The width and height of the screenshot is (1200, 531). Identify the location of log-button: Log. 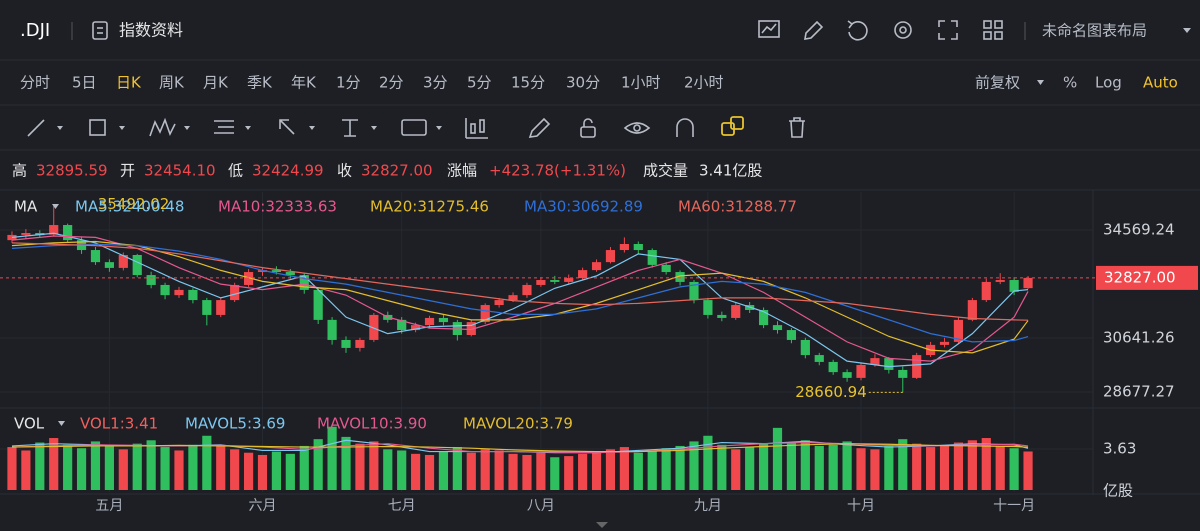
(1108, 83).